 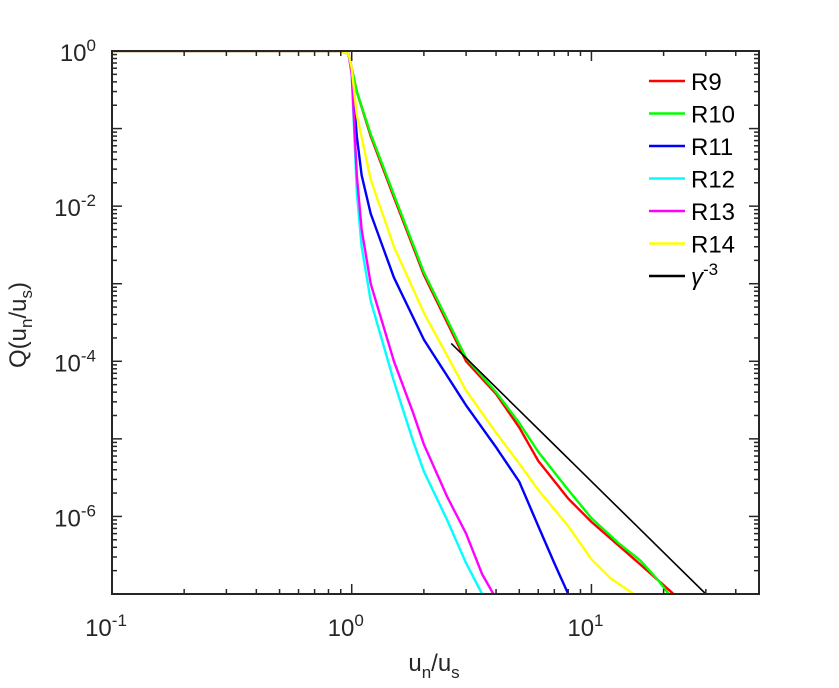 What do you see at coordinates (704, 275) in the screenshot?
I see `legend-label: γ-3` at bounding box center [704, 275].